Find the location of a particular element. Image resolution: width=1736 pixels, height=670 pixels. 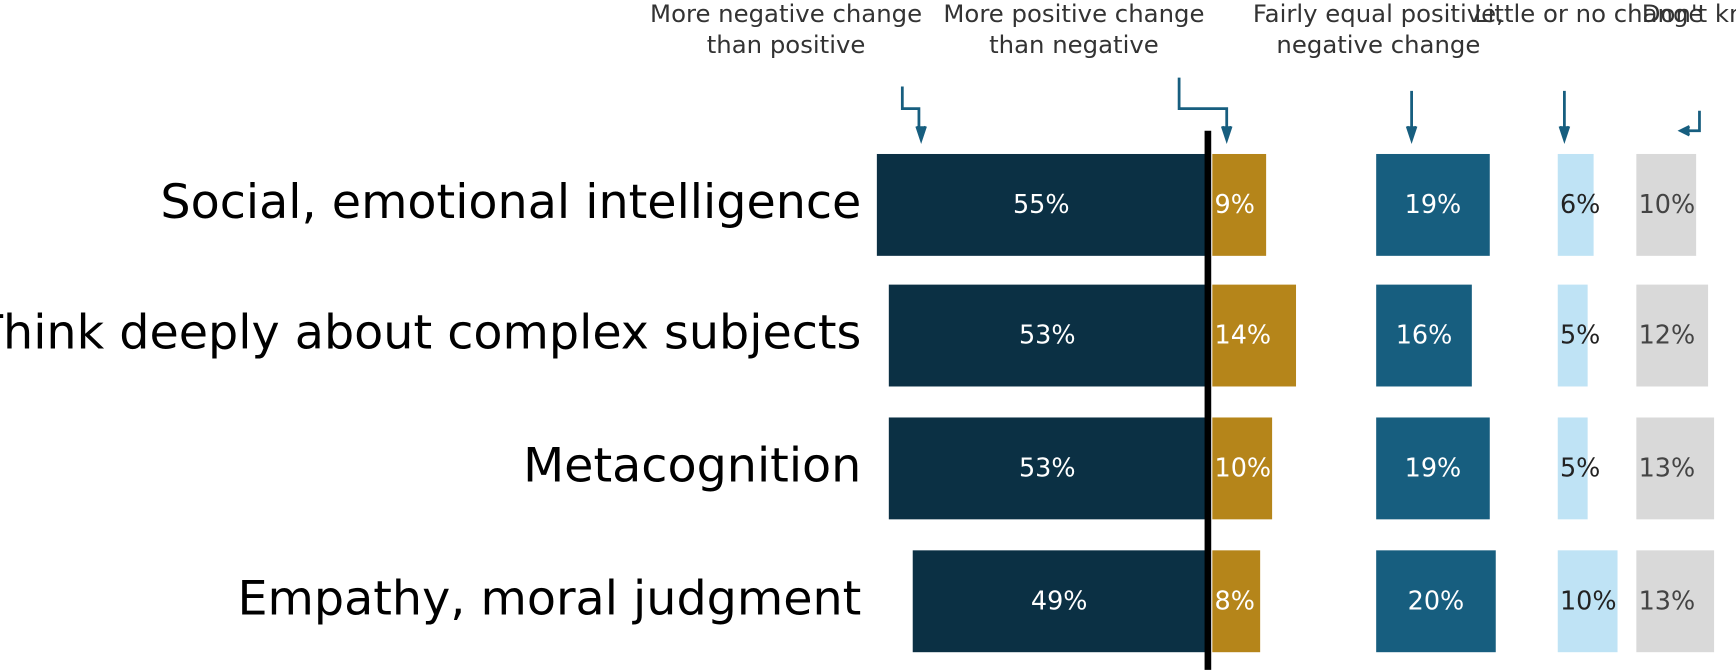

legend-text: Don't know is located at coordinates (1688, 15).